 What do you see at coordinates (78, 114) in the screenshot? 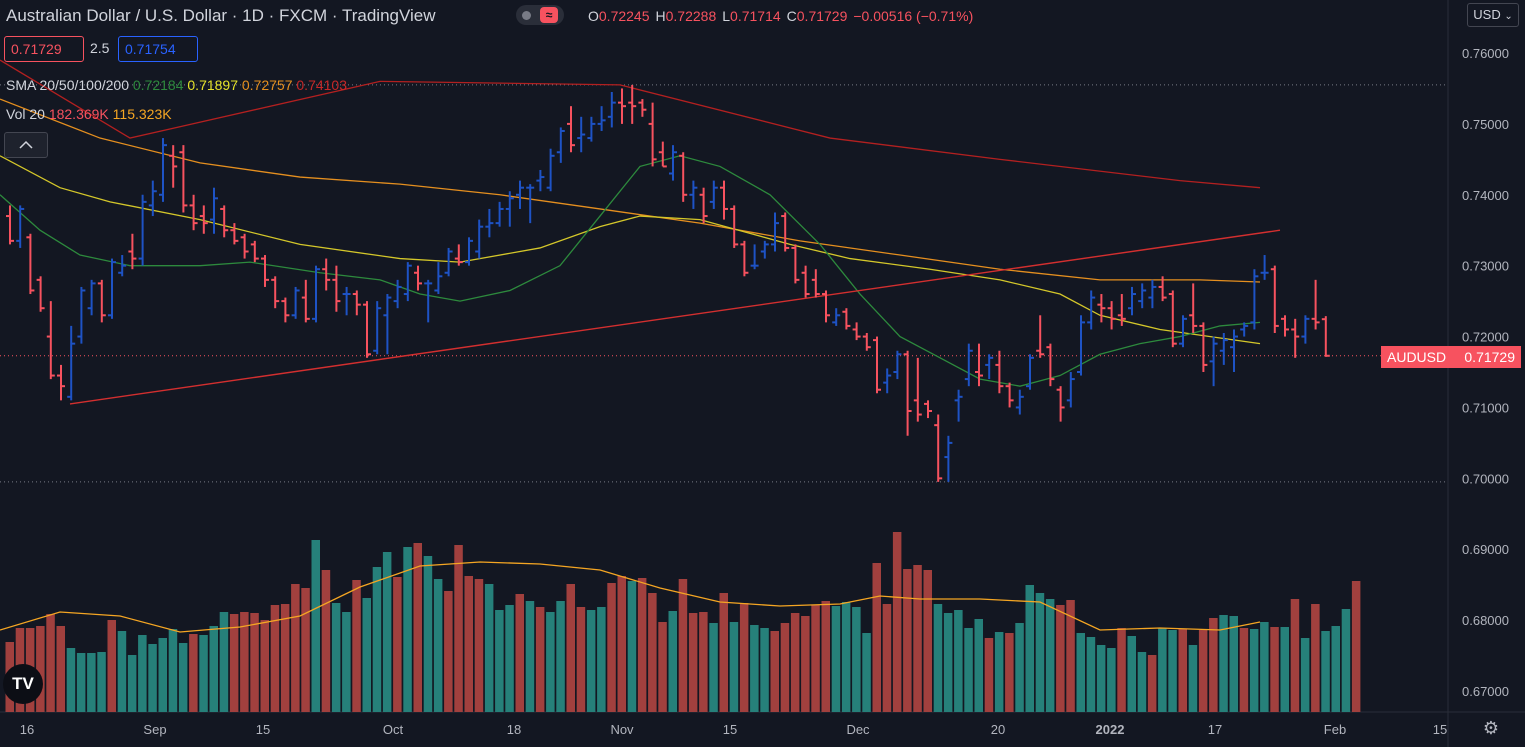
I see `vol-value: 182.369K` at bounding box center [78, 114].